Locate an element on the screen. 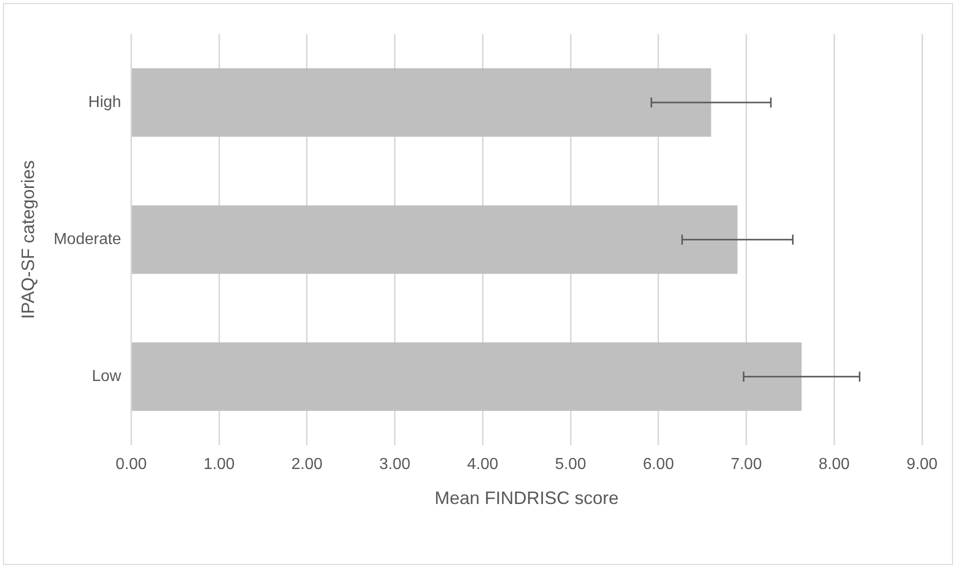 The width and height of the screenshot is (956, 569). y-tick-label: Moderate is located at coordinates (88, 239).